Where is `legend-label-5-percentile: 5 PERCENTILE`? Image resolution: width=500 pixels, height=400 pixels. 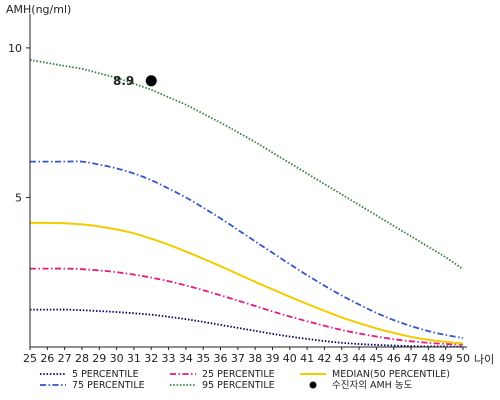
legend-label-5-percentile: 5 PERCENTILE is located at coordinates (105, 374).